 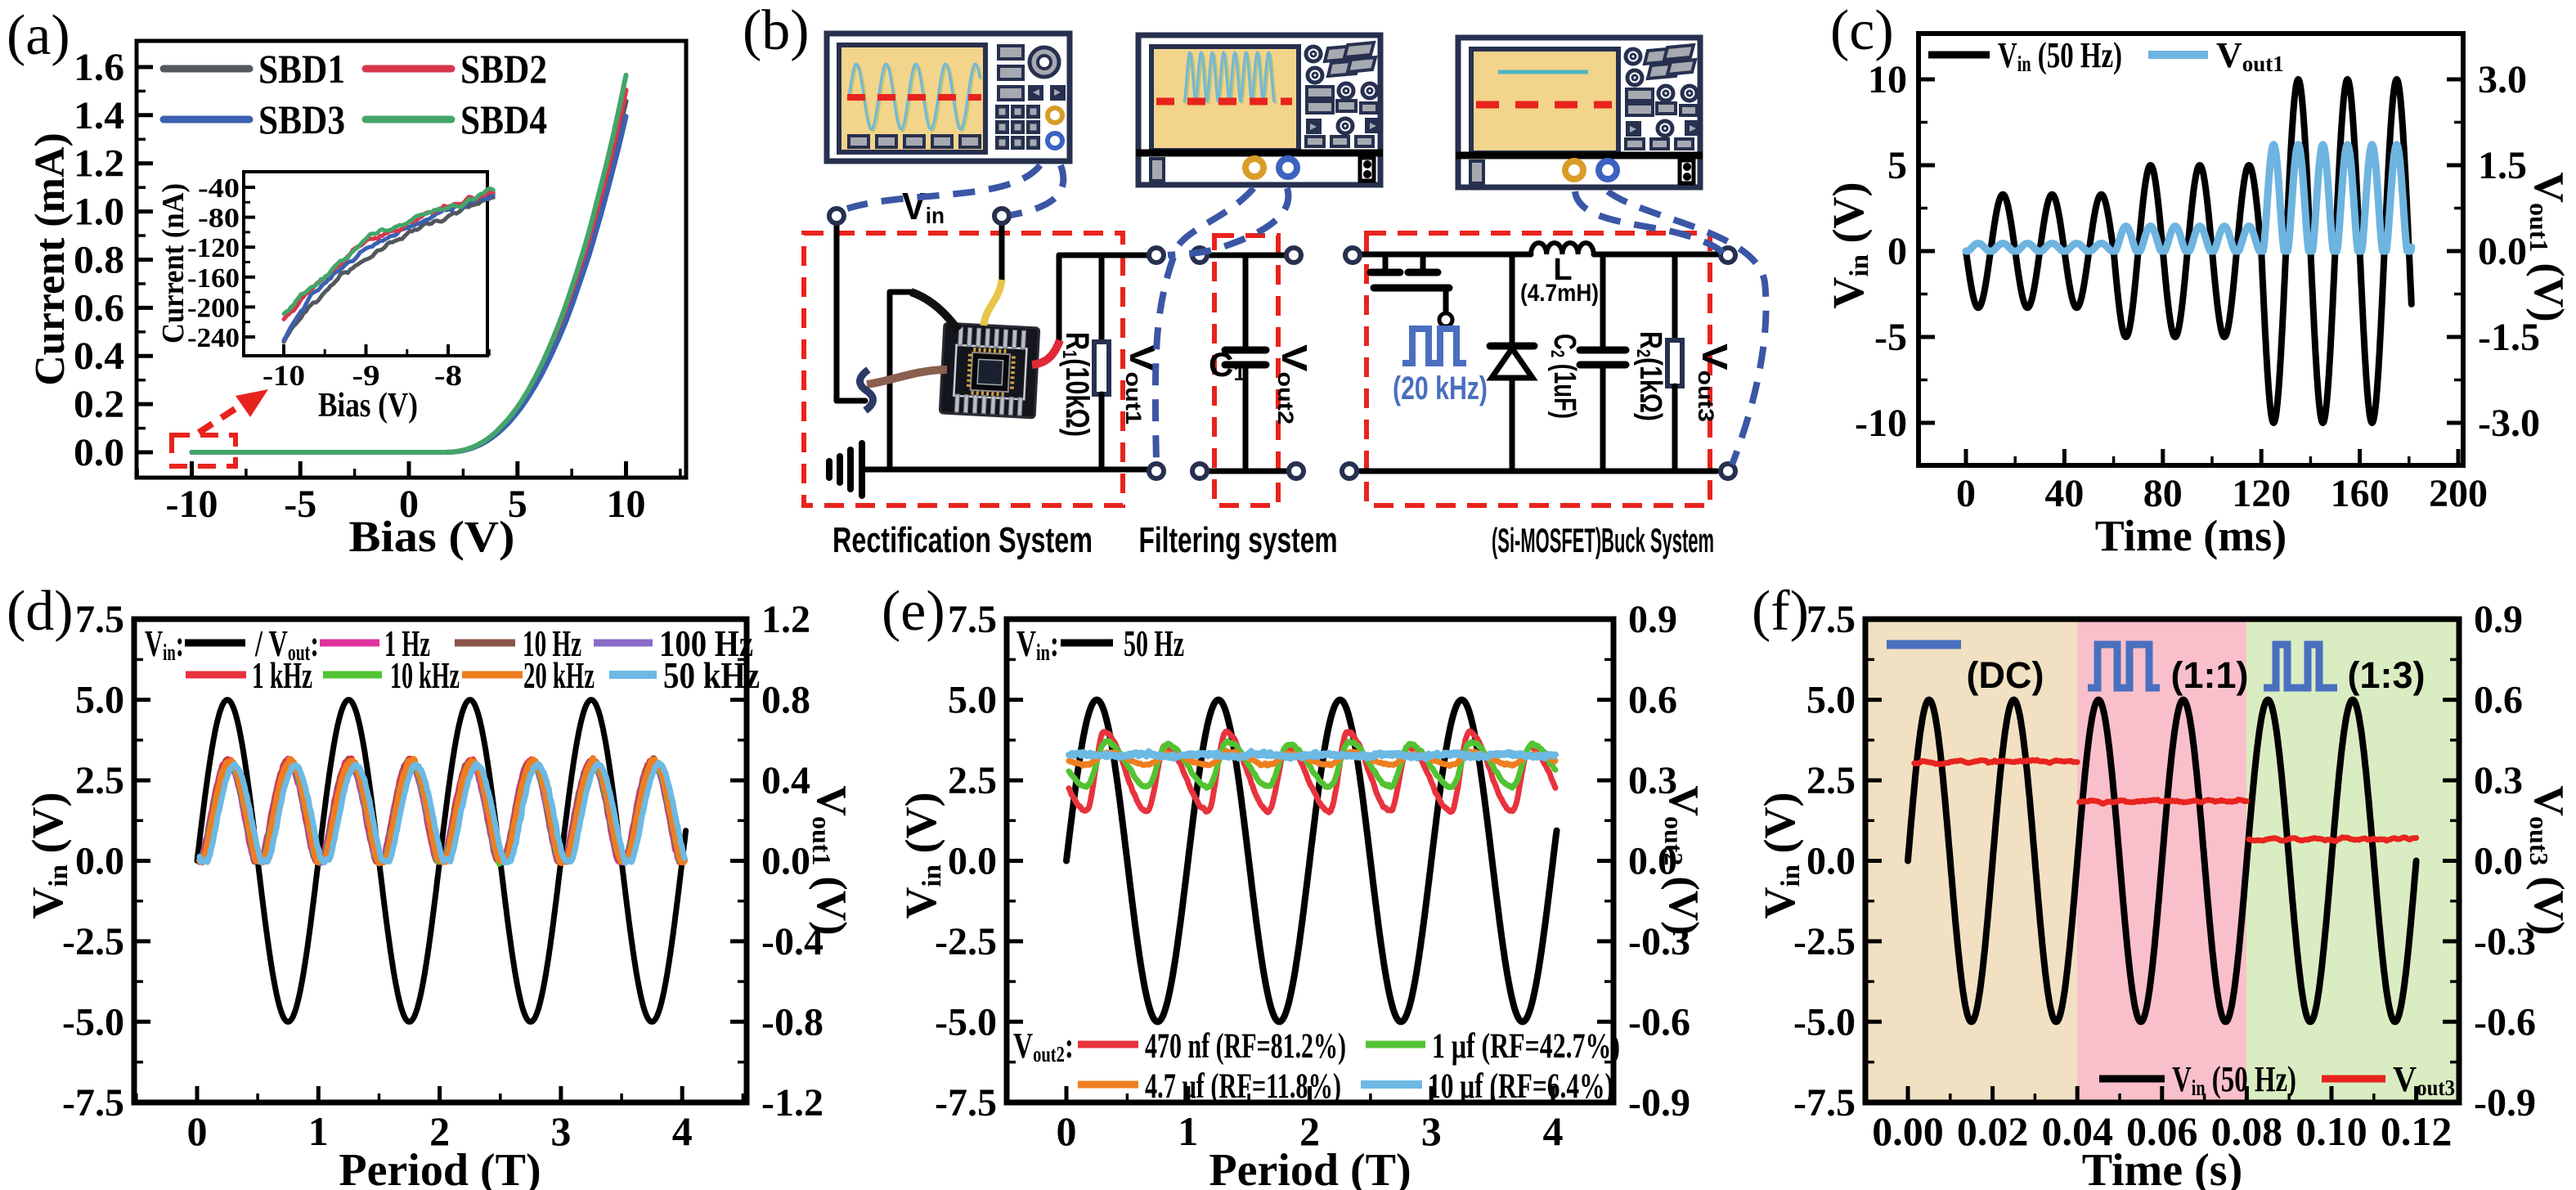 I want to click on svg-text: 0.2, so click(x=99, y=405).